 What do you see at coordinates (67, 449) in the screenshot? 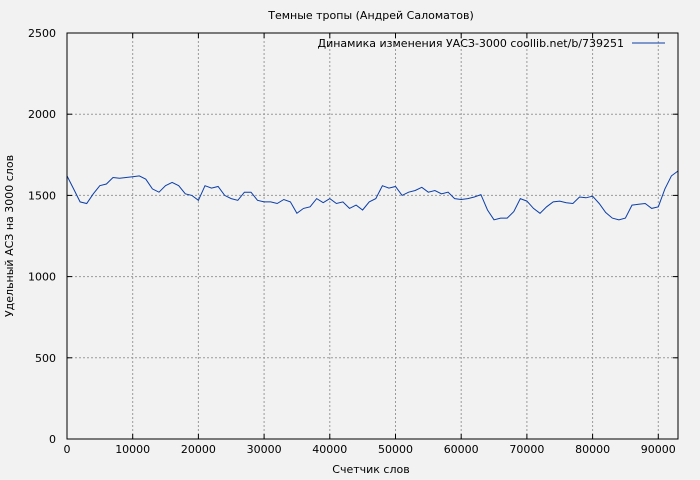
I see `x-tick-label: 0` at bounding box center [67, 449].